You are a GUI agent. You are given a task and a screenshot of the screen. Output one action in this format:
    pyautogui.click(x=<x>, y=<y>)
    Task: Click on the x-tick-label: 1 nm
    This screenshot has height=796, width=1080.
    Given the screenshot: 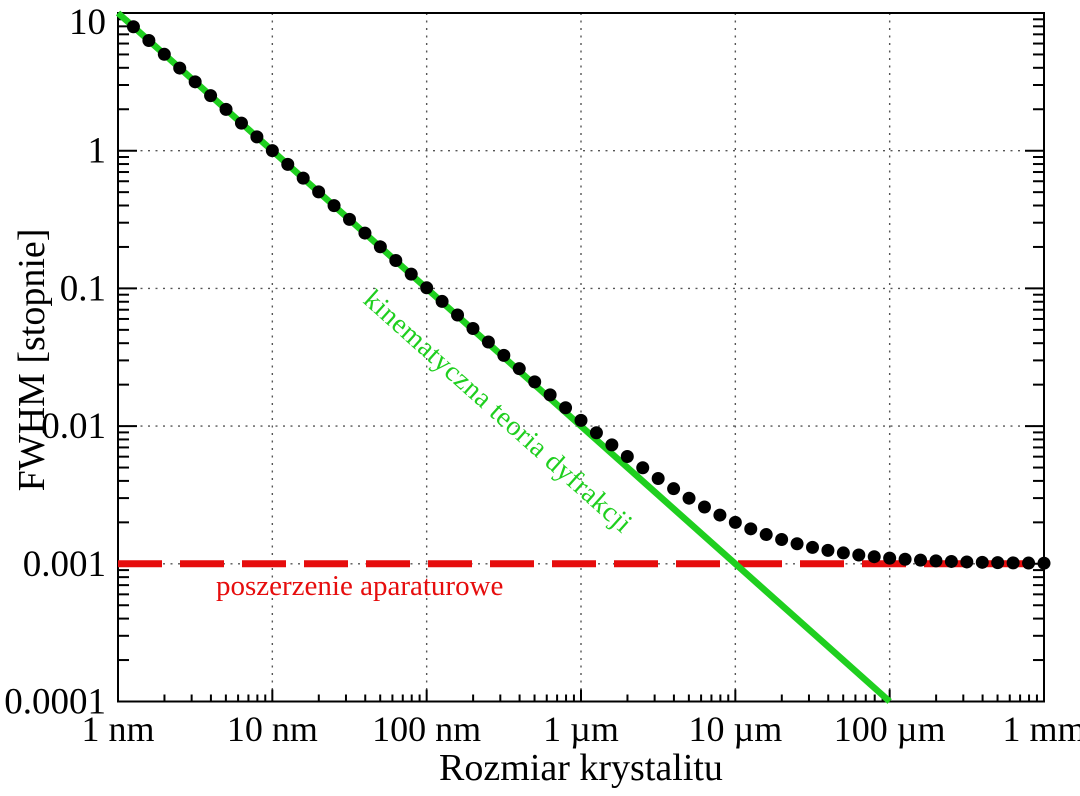 What is the action you would take?
    pyautogui.click(x=117, y=729)
    